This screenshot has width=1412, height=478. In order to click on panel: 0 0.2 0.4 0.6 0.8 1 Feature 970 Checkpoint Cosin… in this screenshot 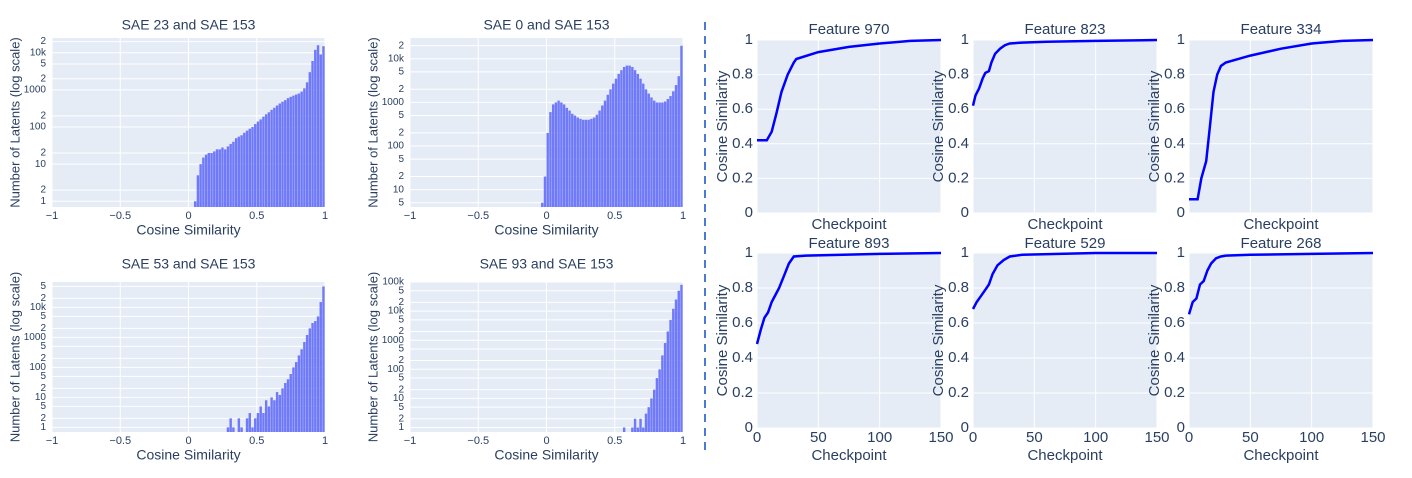, I will do `click(828, 127)`.